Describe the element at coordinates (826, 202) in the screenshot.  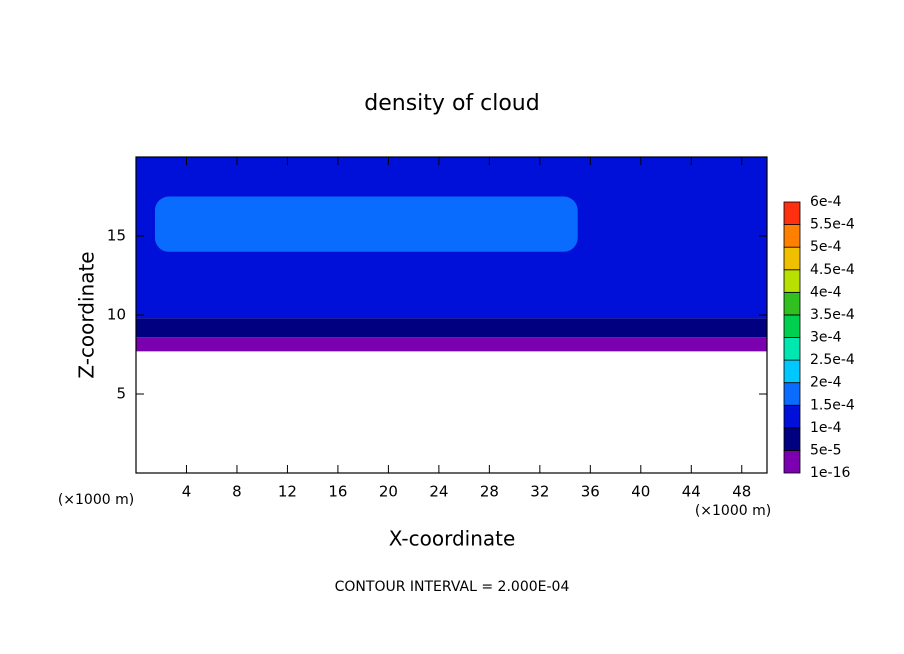
I see `colorbar-label: 6e-4` at that location.